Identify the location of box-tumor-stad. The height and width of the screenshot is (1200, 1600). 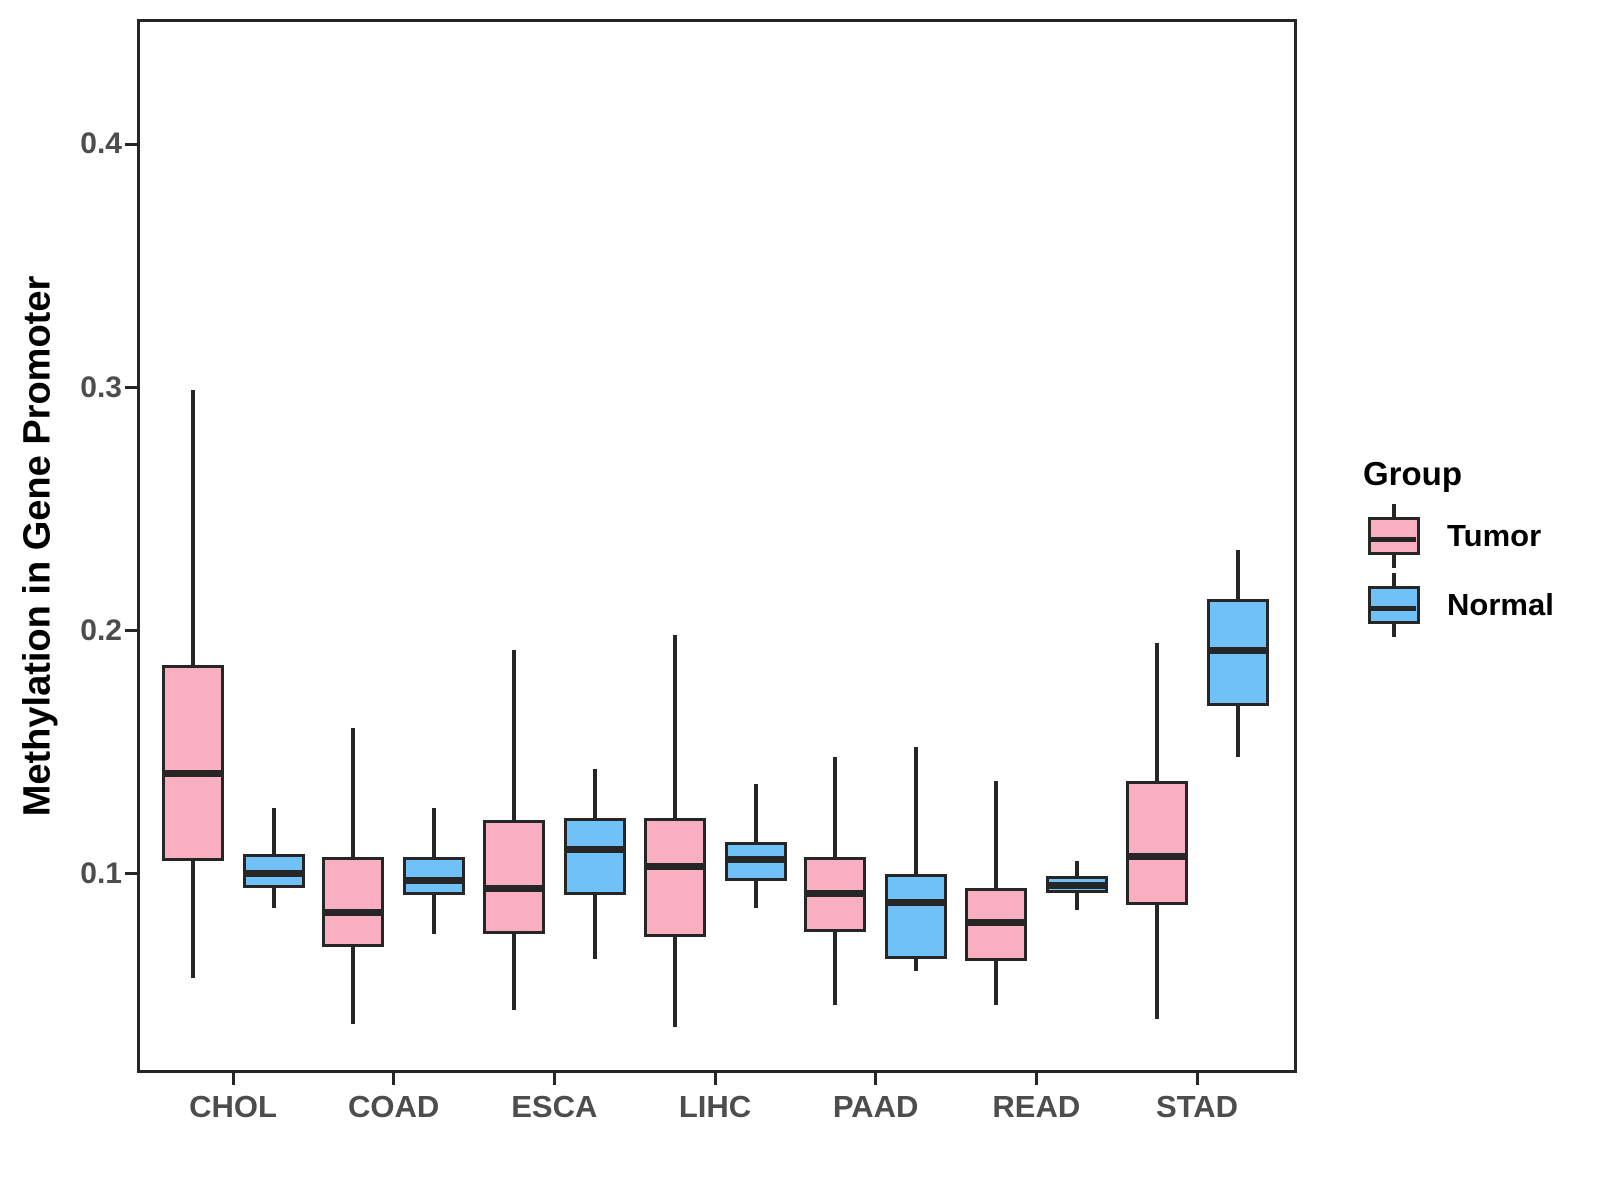
(1156, 843).